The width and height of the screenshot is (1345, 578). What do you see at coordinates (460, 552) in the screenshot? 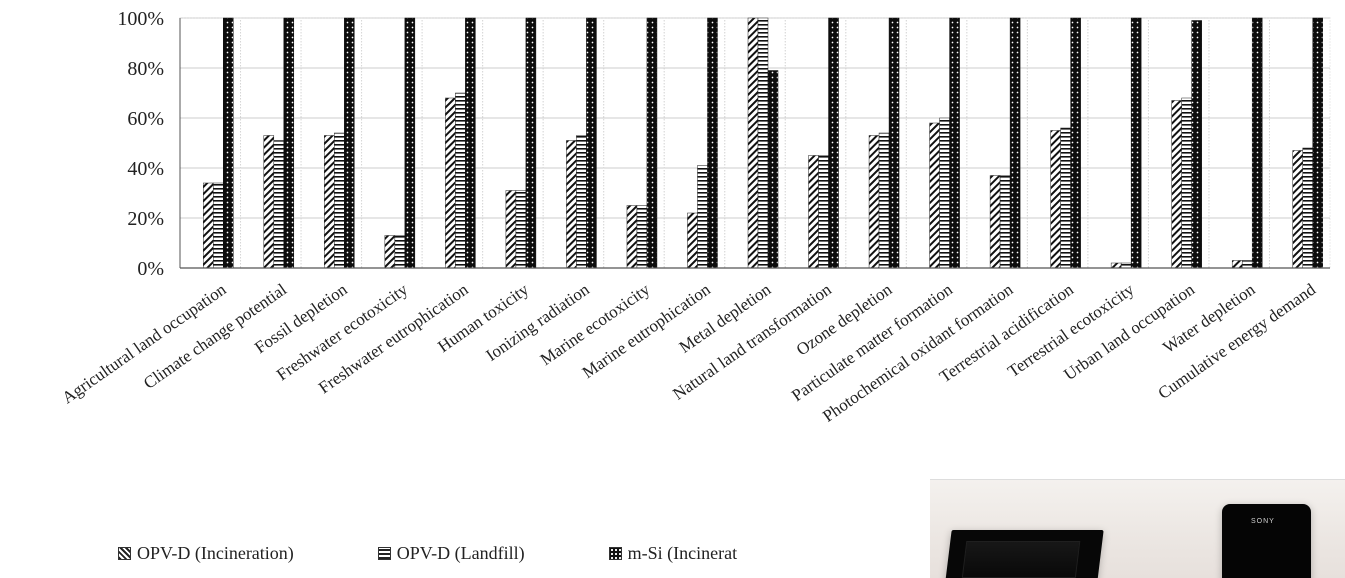
I see `legend-label: OPV-D (Landfill)` at bounding box center [460, 552].